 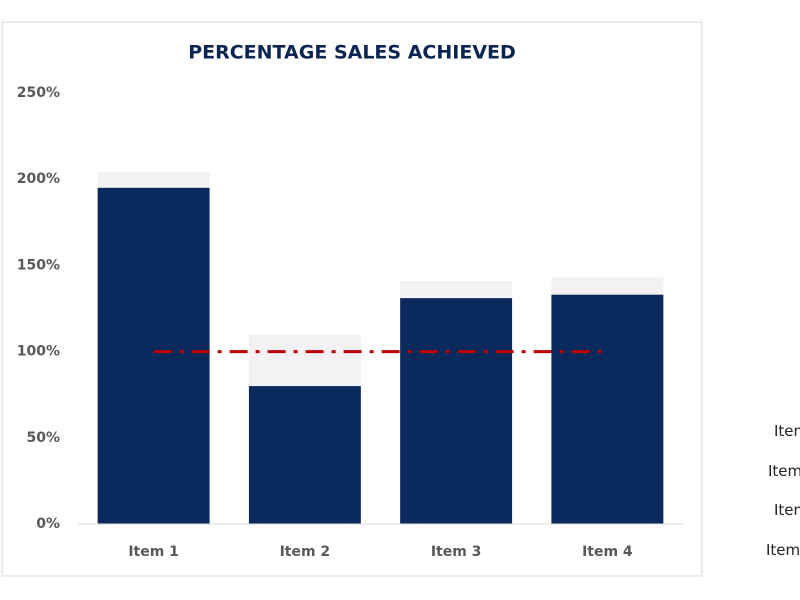 What do you see at coordinates (752, 300) in the screenshot?
I see `side-list: Item 1 Item 2 Item 3 Item 4` at bounding box center [752, 300].